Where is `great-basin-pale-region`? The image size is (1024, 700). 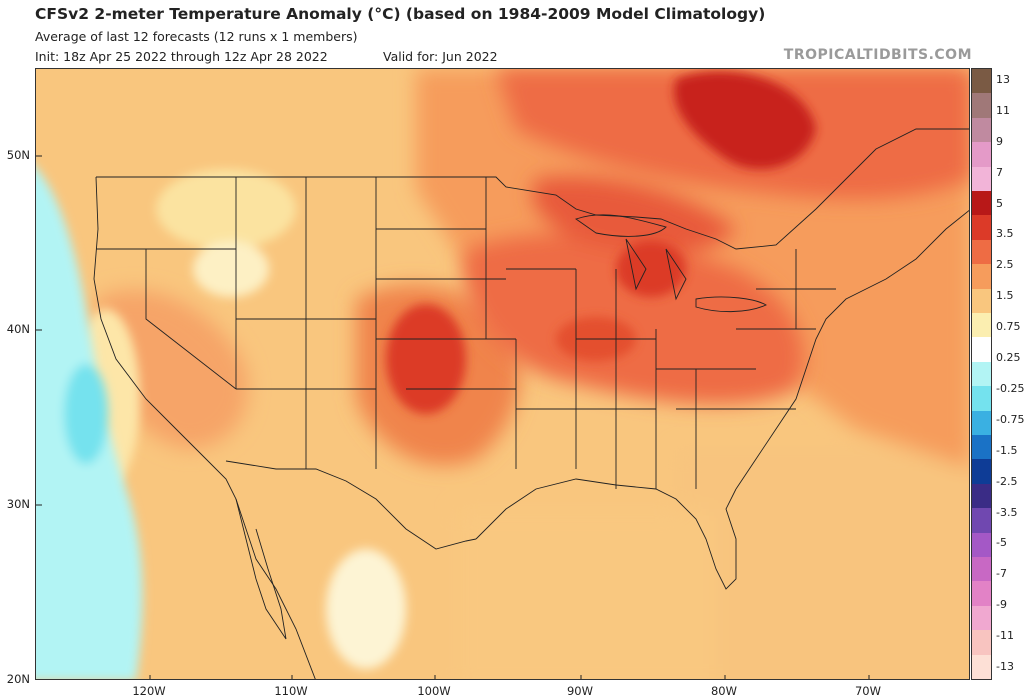 great-basin-pale-region is located at coordinates (231, 269).